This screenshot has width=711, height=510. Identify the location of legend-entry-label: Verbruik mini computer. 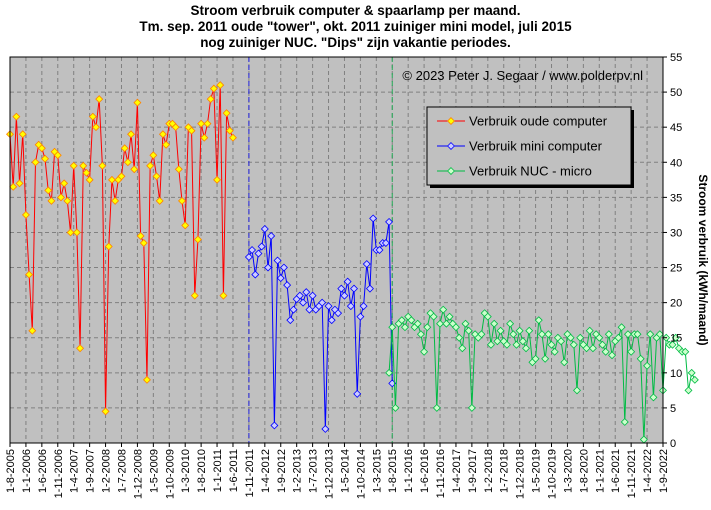
(536, 146).